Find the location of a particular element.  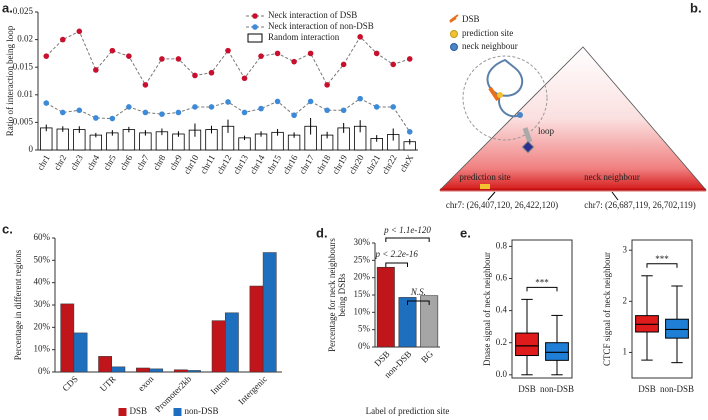

y-tick-label: 60% is located at coordinates (42, 237).